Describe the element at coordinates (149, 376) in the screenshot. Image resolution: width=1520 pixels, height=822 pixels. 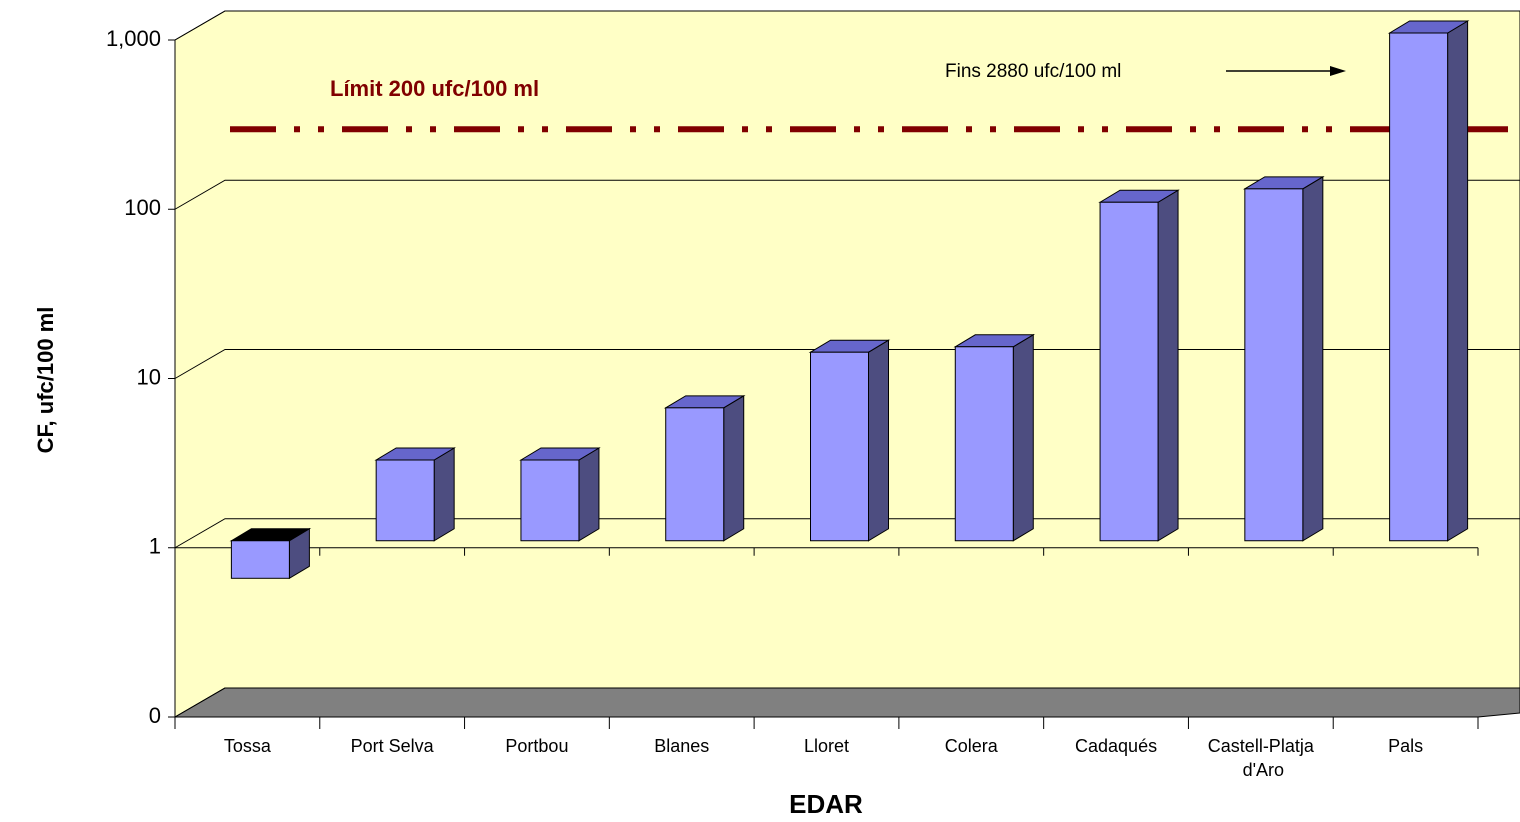
I see `y-tick-label: 10` at that location.